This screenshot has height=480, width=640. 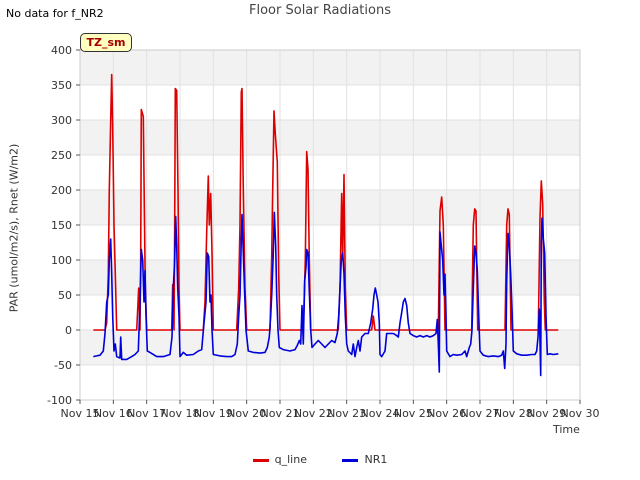 What do you see at coordinates (65, 295) in the screenshot?
I see `y-tick-label-50: 50` at bounding box center [65, 295].